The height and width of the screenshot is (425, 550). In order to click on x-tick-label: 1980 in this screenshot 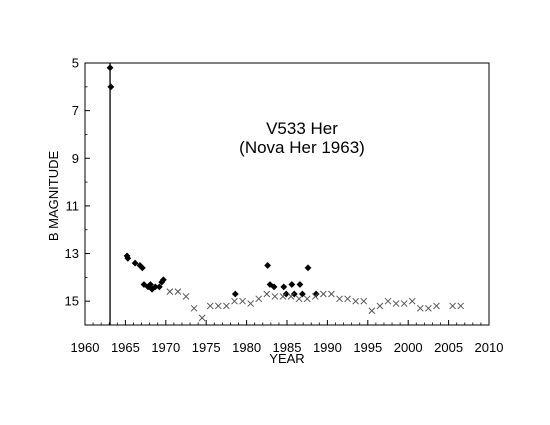, I will do `click(246, 347)`.